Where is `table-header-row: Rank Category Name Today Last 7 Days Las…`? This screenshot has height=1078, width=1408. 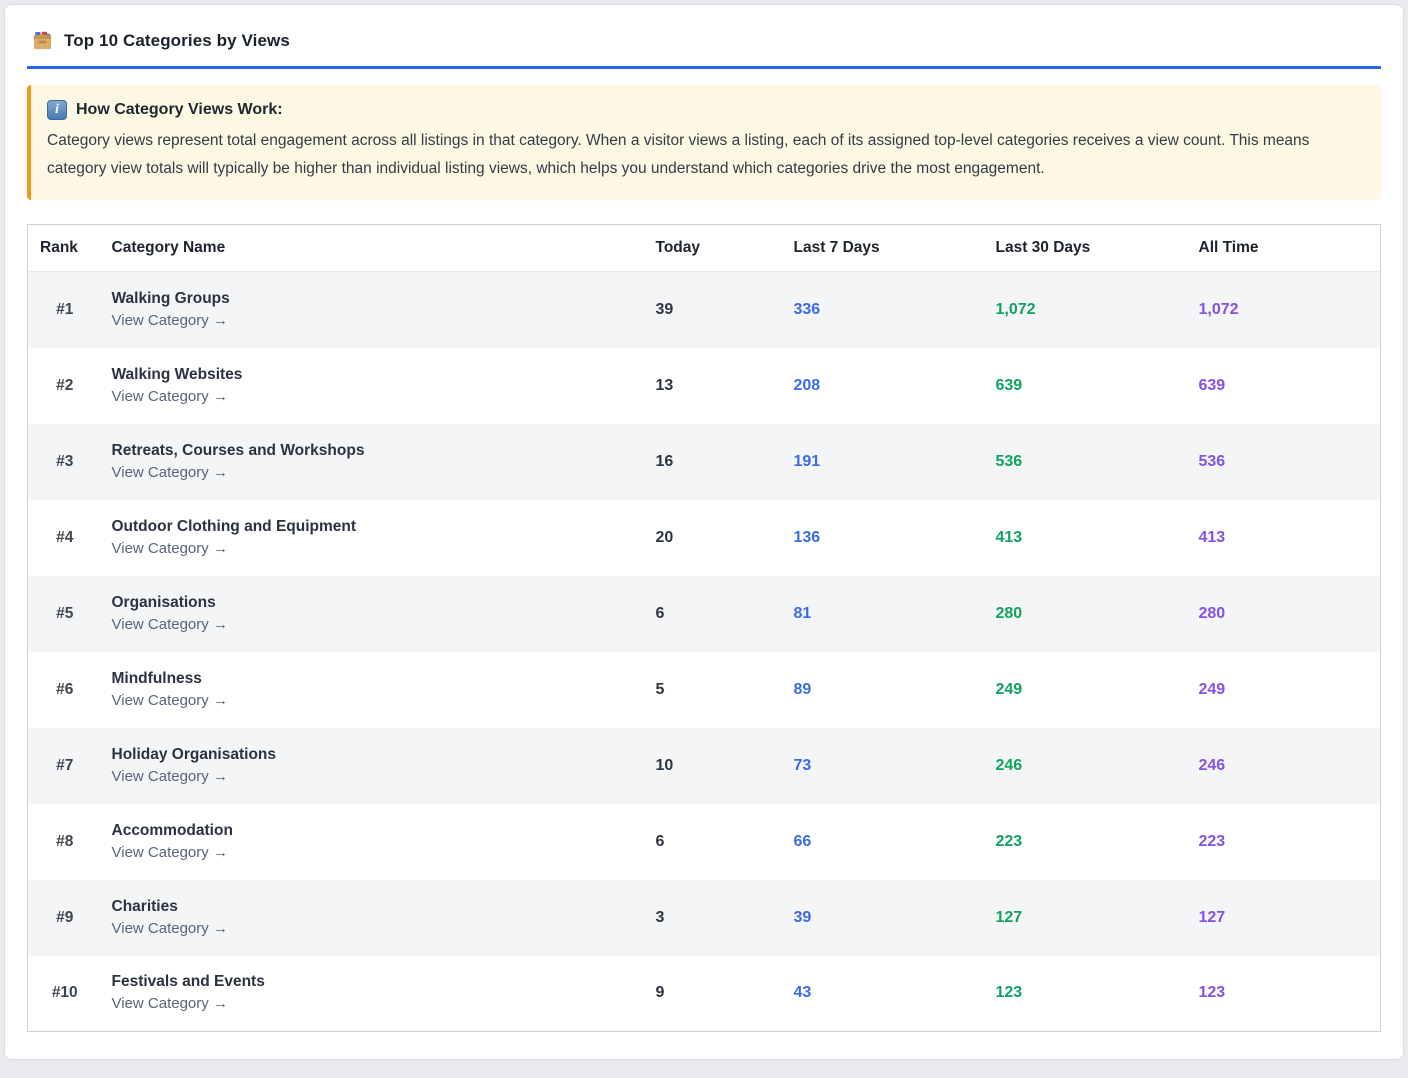 table-header-row: Rank Category Name Today Last 7 Days Las… is located at coordinates (704, 248).